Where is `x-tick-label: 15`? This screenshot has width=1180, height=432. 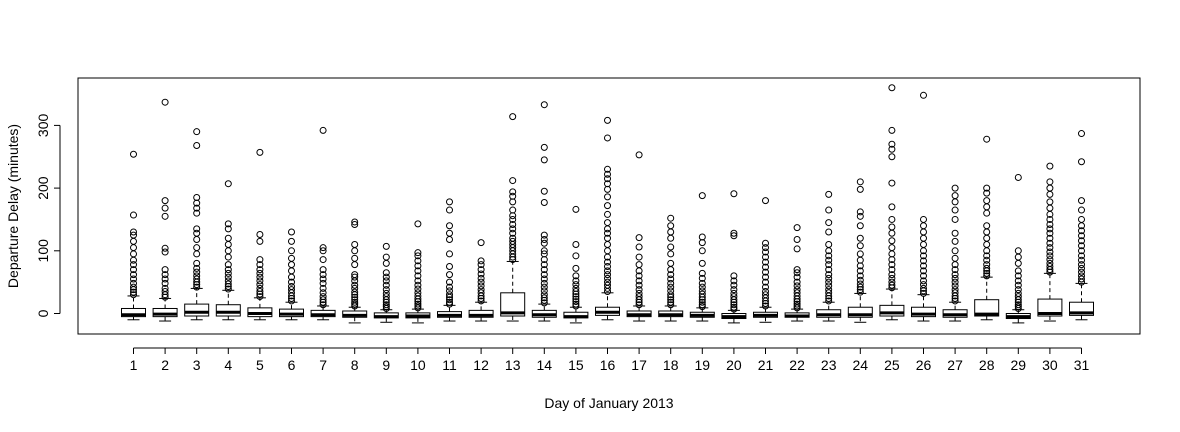
x-tick-label: 15 is located at coordinates (576, 365).